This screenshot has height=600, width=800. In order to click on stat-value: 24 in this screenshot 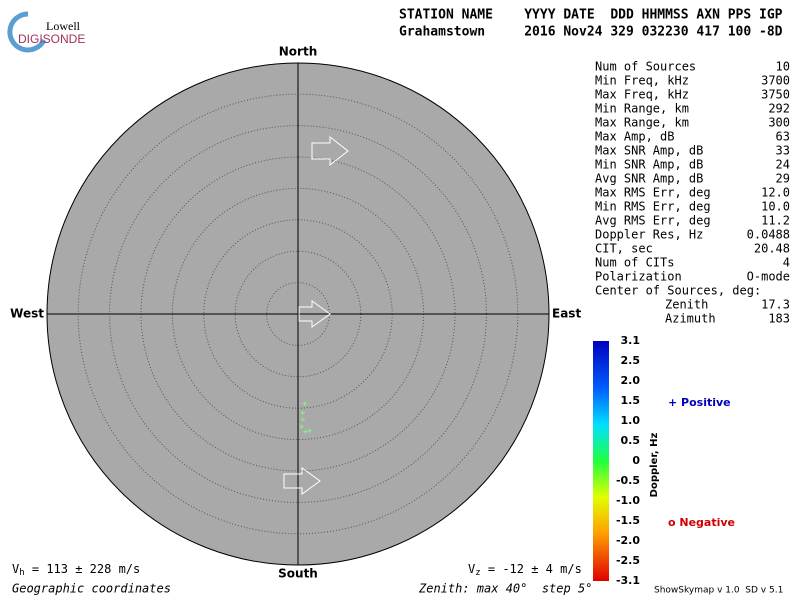, I will do `click(783, 165)`.